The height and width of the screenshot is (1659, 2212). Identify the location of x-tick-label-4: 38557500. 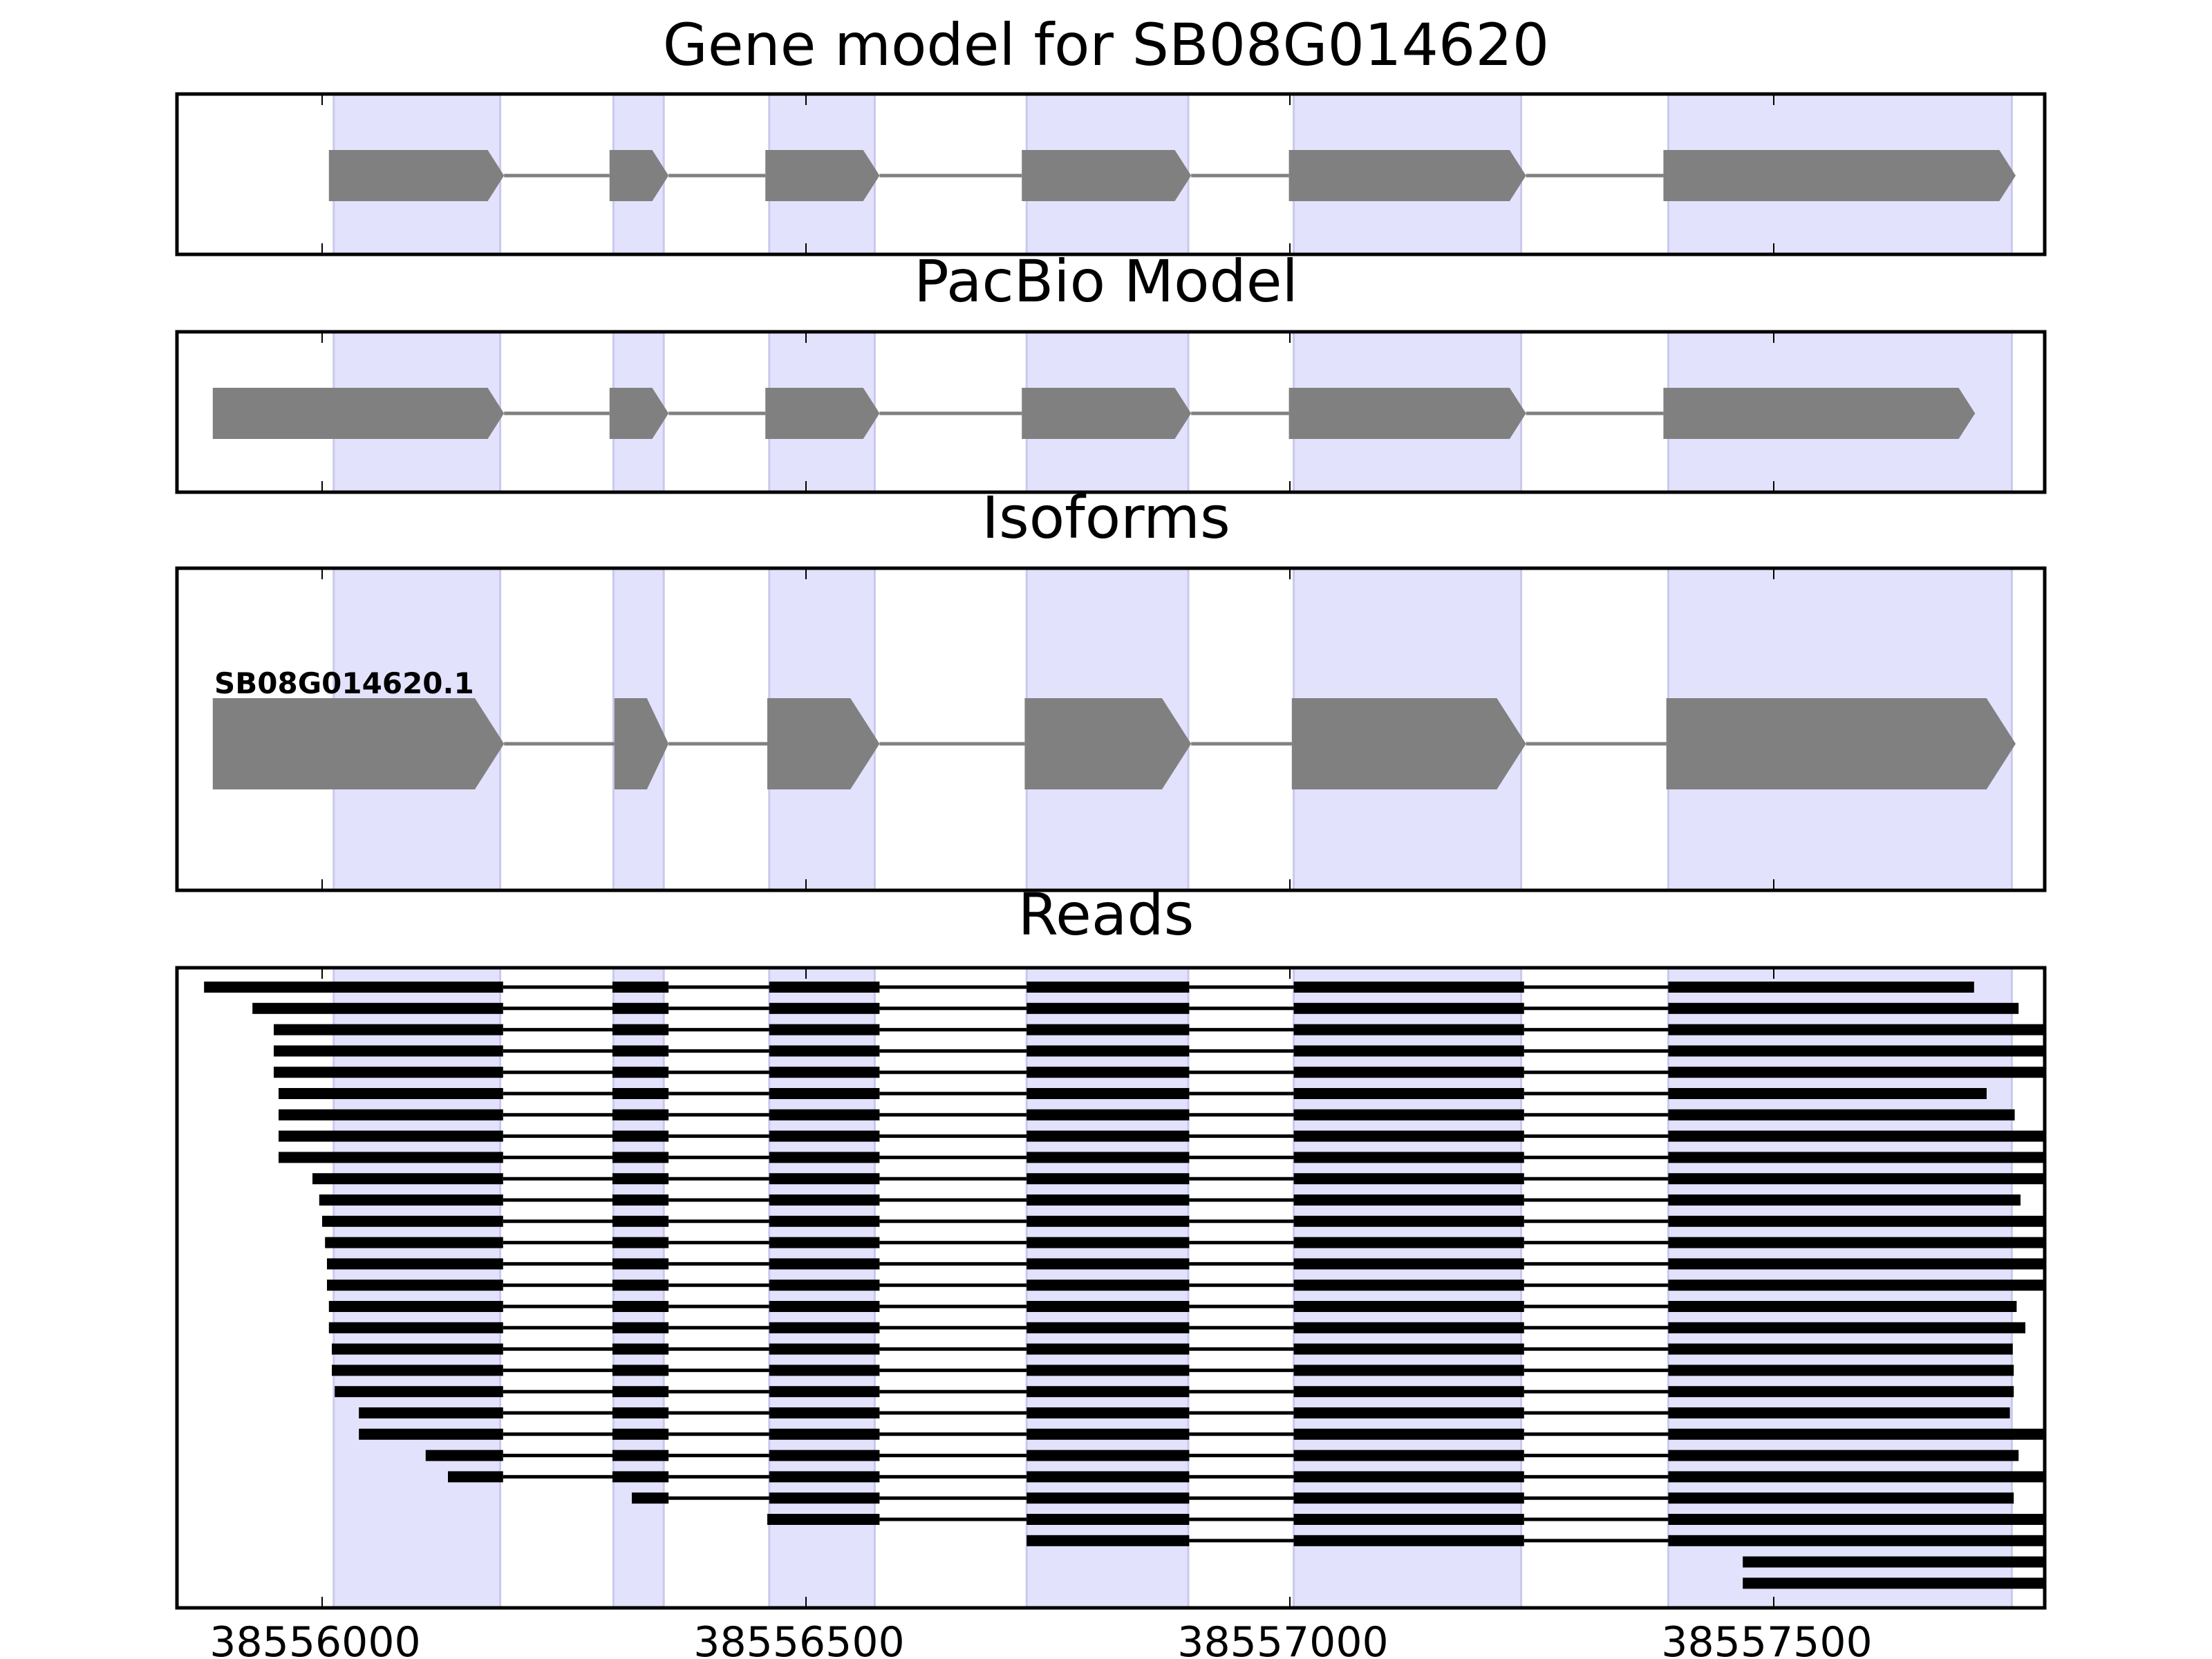
(1766, 1638).